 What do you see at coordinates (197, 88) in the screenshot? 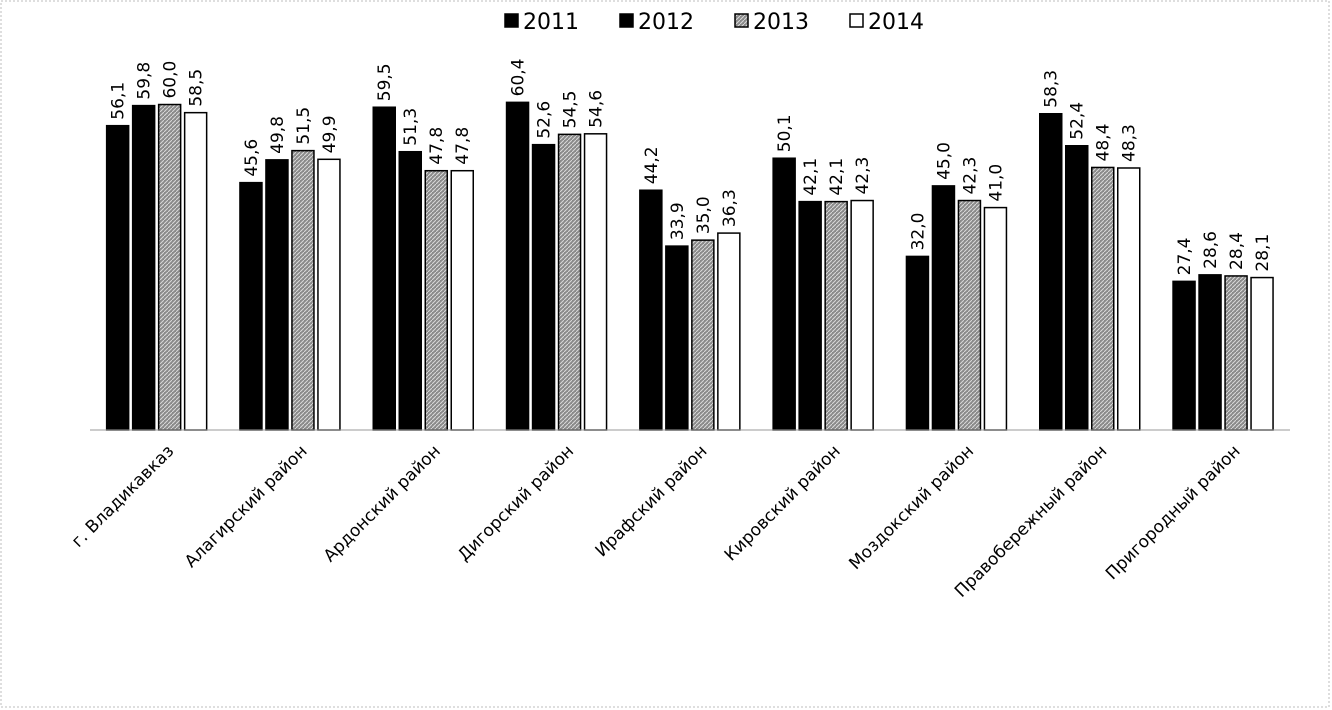
I see `data-label-2014-1: 58,5` at bounding box center [197, 88].